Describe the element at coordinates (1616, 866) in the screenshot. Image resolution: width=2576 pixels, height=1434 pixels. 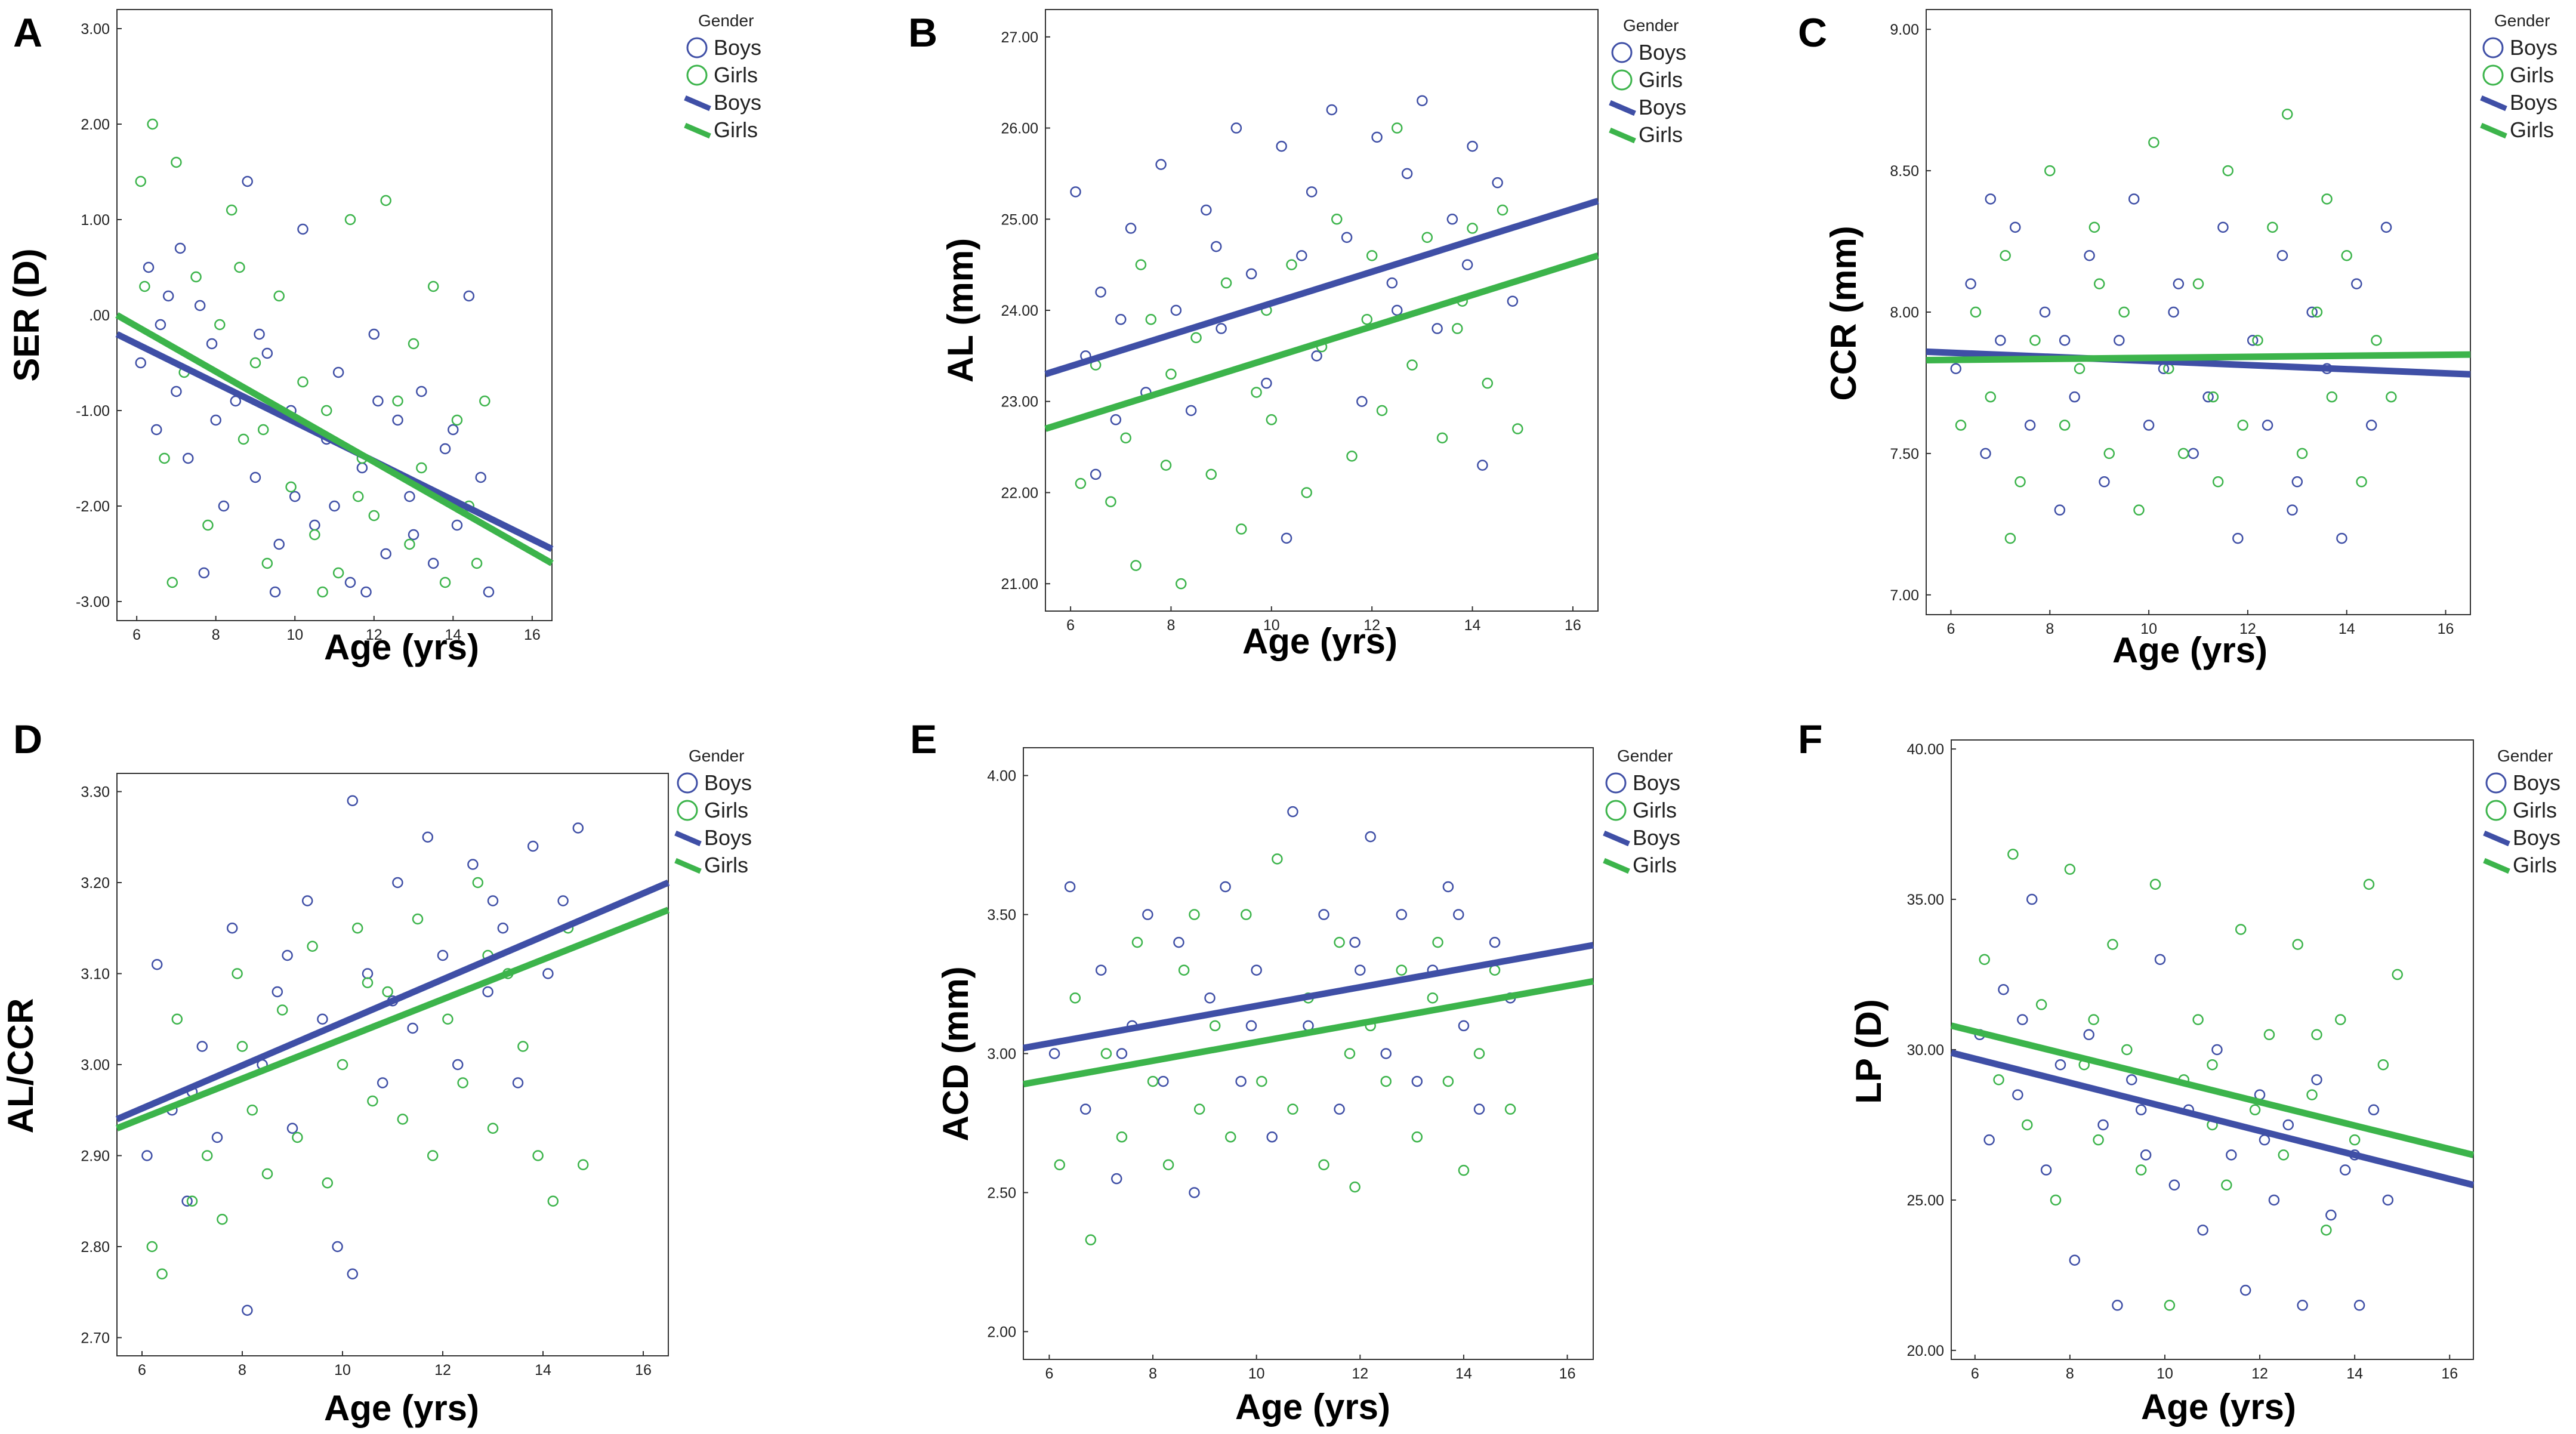
I see `legend-girls-line-icon` at that location.